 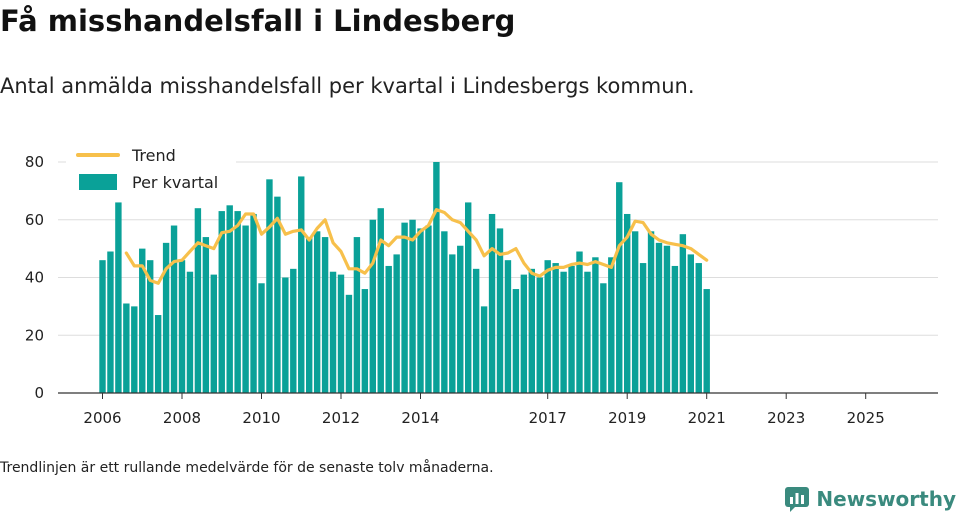 What do you see at coordinates (627, 418) in the screenshot?
I see `x-tick-label: 2019` at bounding box center [627, 418].